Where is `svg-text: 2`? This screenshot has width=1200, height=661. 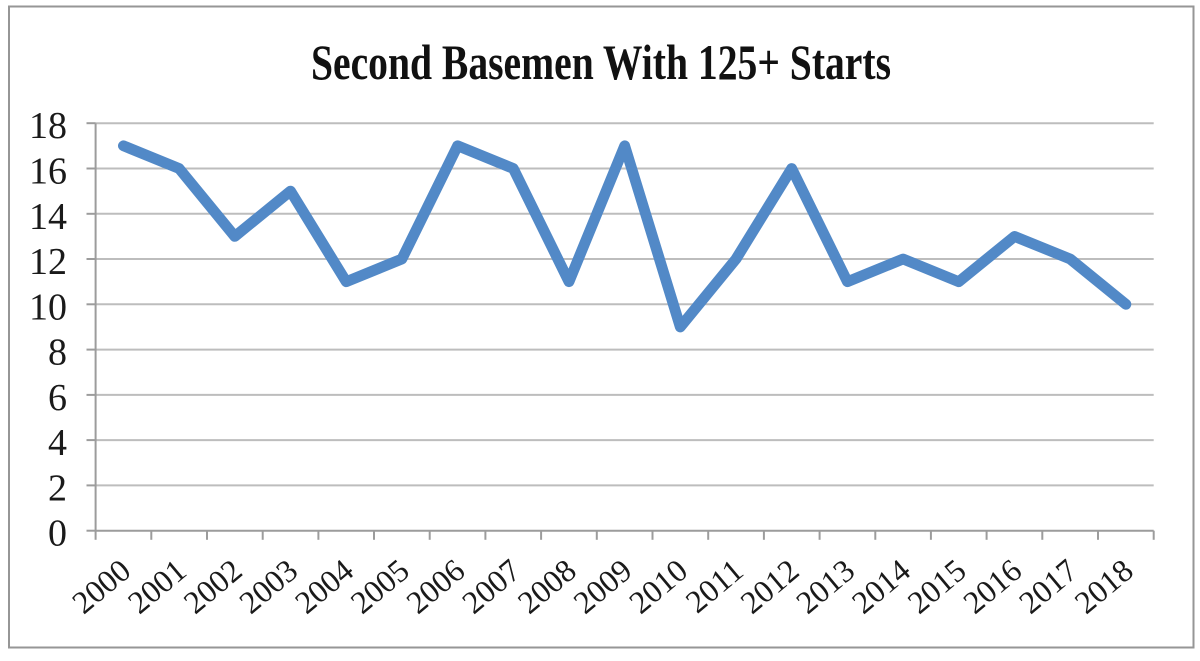
svg-text: 2 is located at coordinates (57, 488).